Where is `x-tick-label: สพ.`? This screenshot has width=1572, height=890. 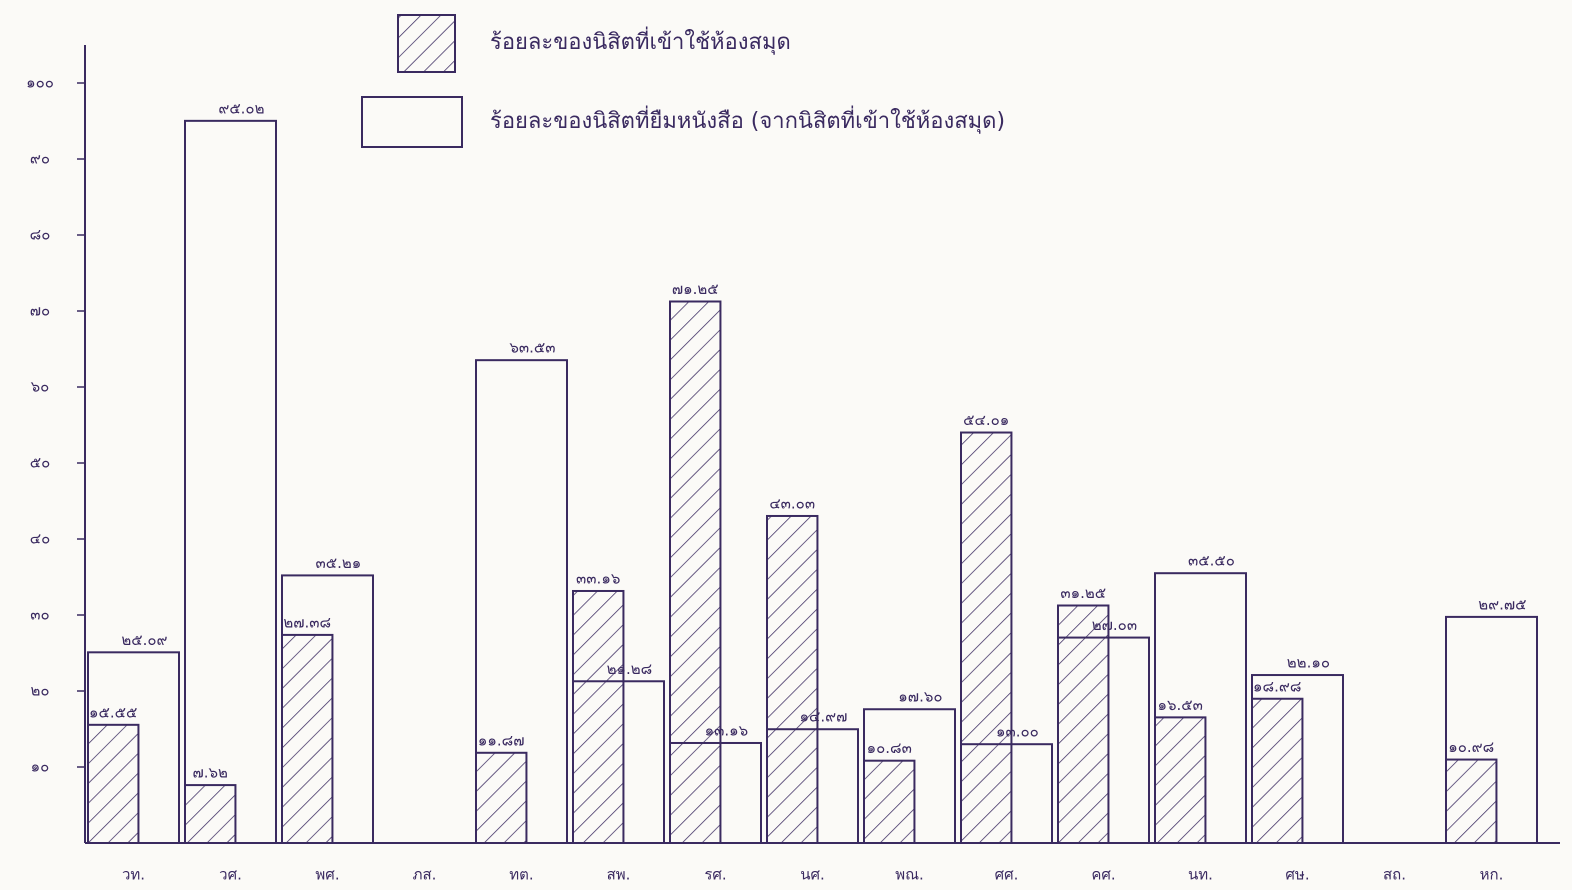 x-tick-label: สพ. is located at coordinates (619, 875).